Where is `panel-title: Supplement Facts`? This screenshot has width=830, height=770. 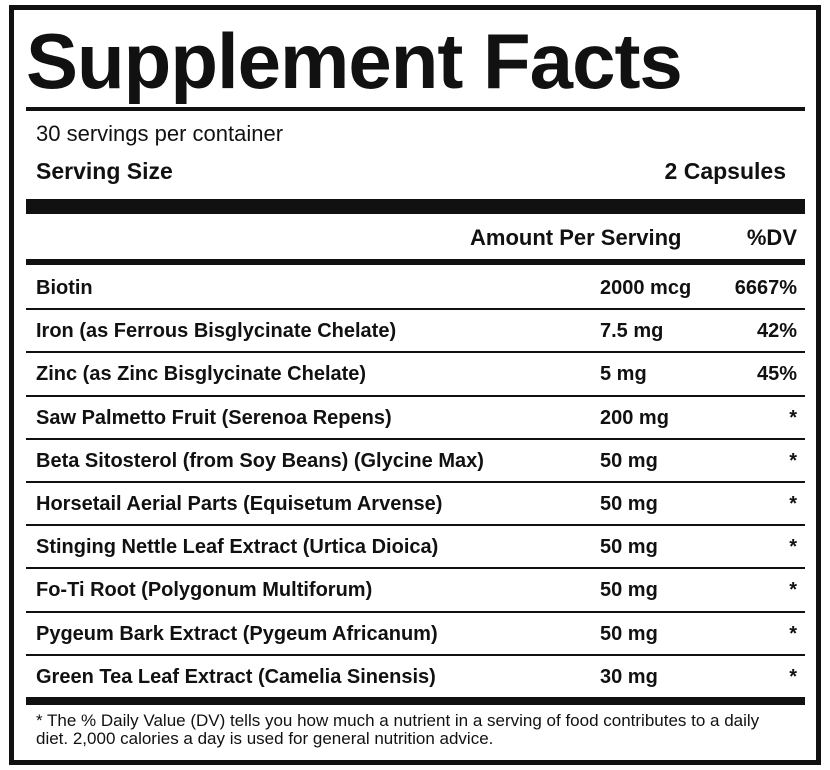
panel-title: Supplement Facts is located at coordinates (354, 61).